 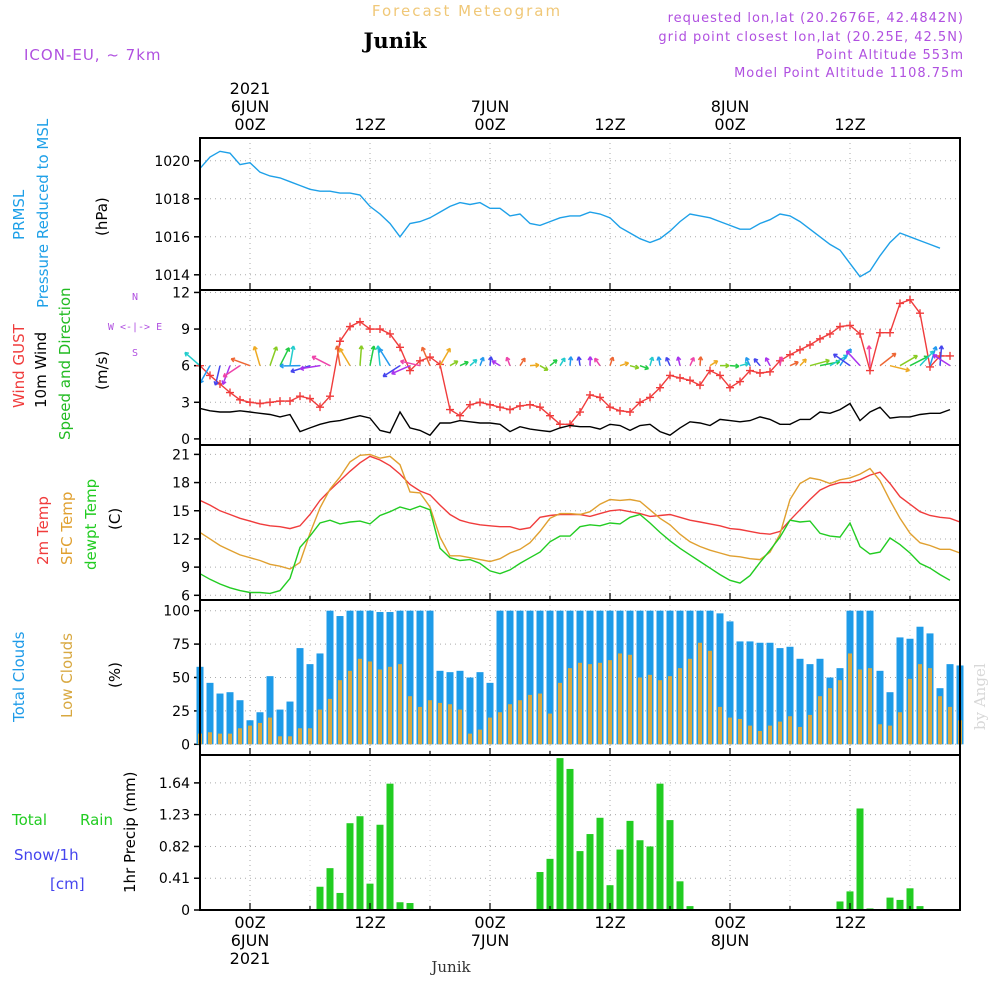 I want to click on temp-label-1: 2m Temp, so click(x=43, y=530).